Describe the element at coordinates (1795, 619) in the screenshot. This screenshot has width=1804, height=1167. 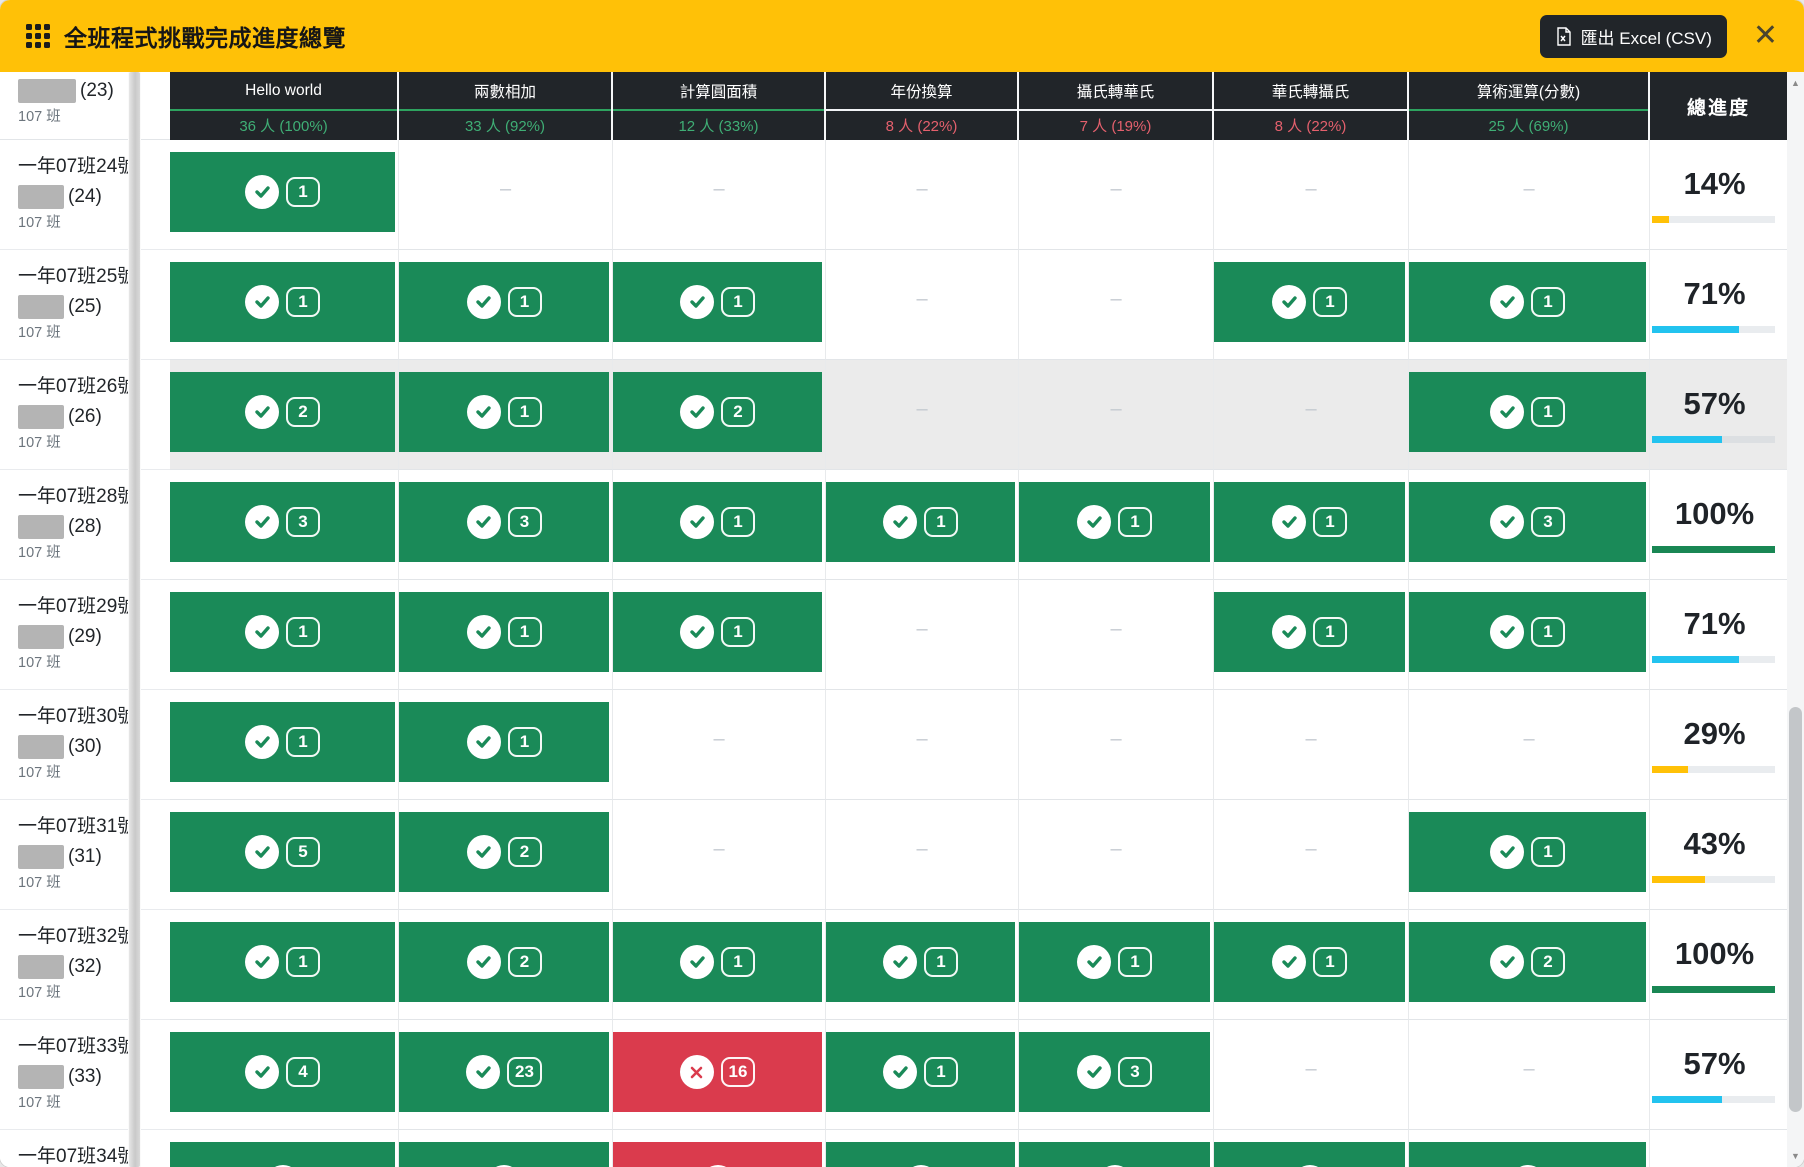
I see `vertical-scrollbar: ▲ ▼` at that location.